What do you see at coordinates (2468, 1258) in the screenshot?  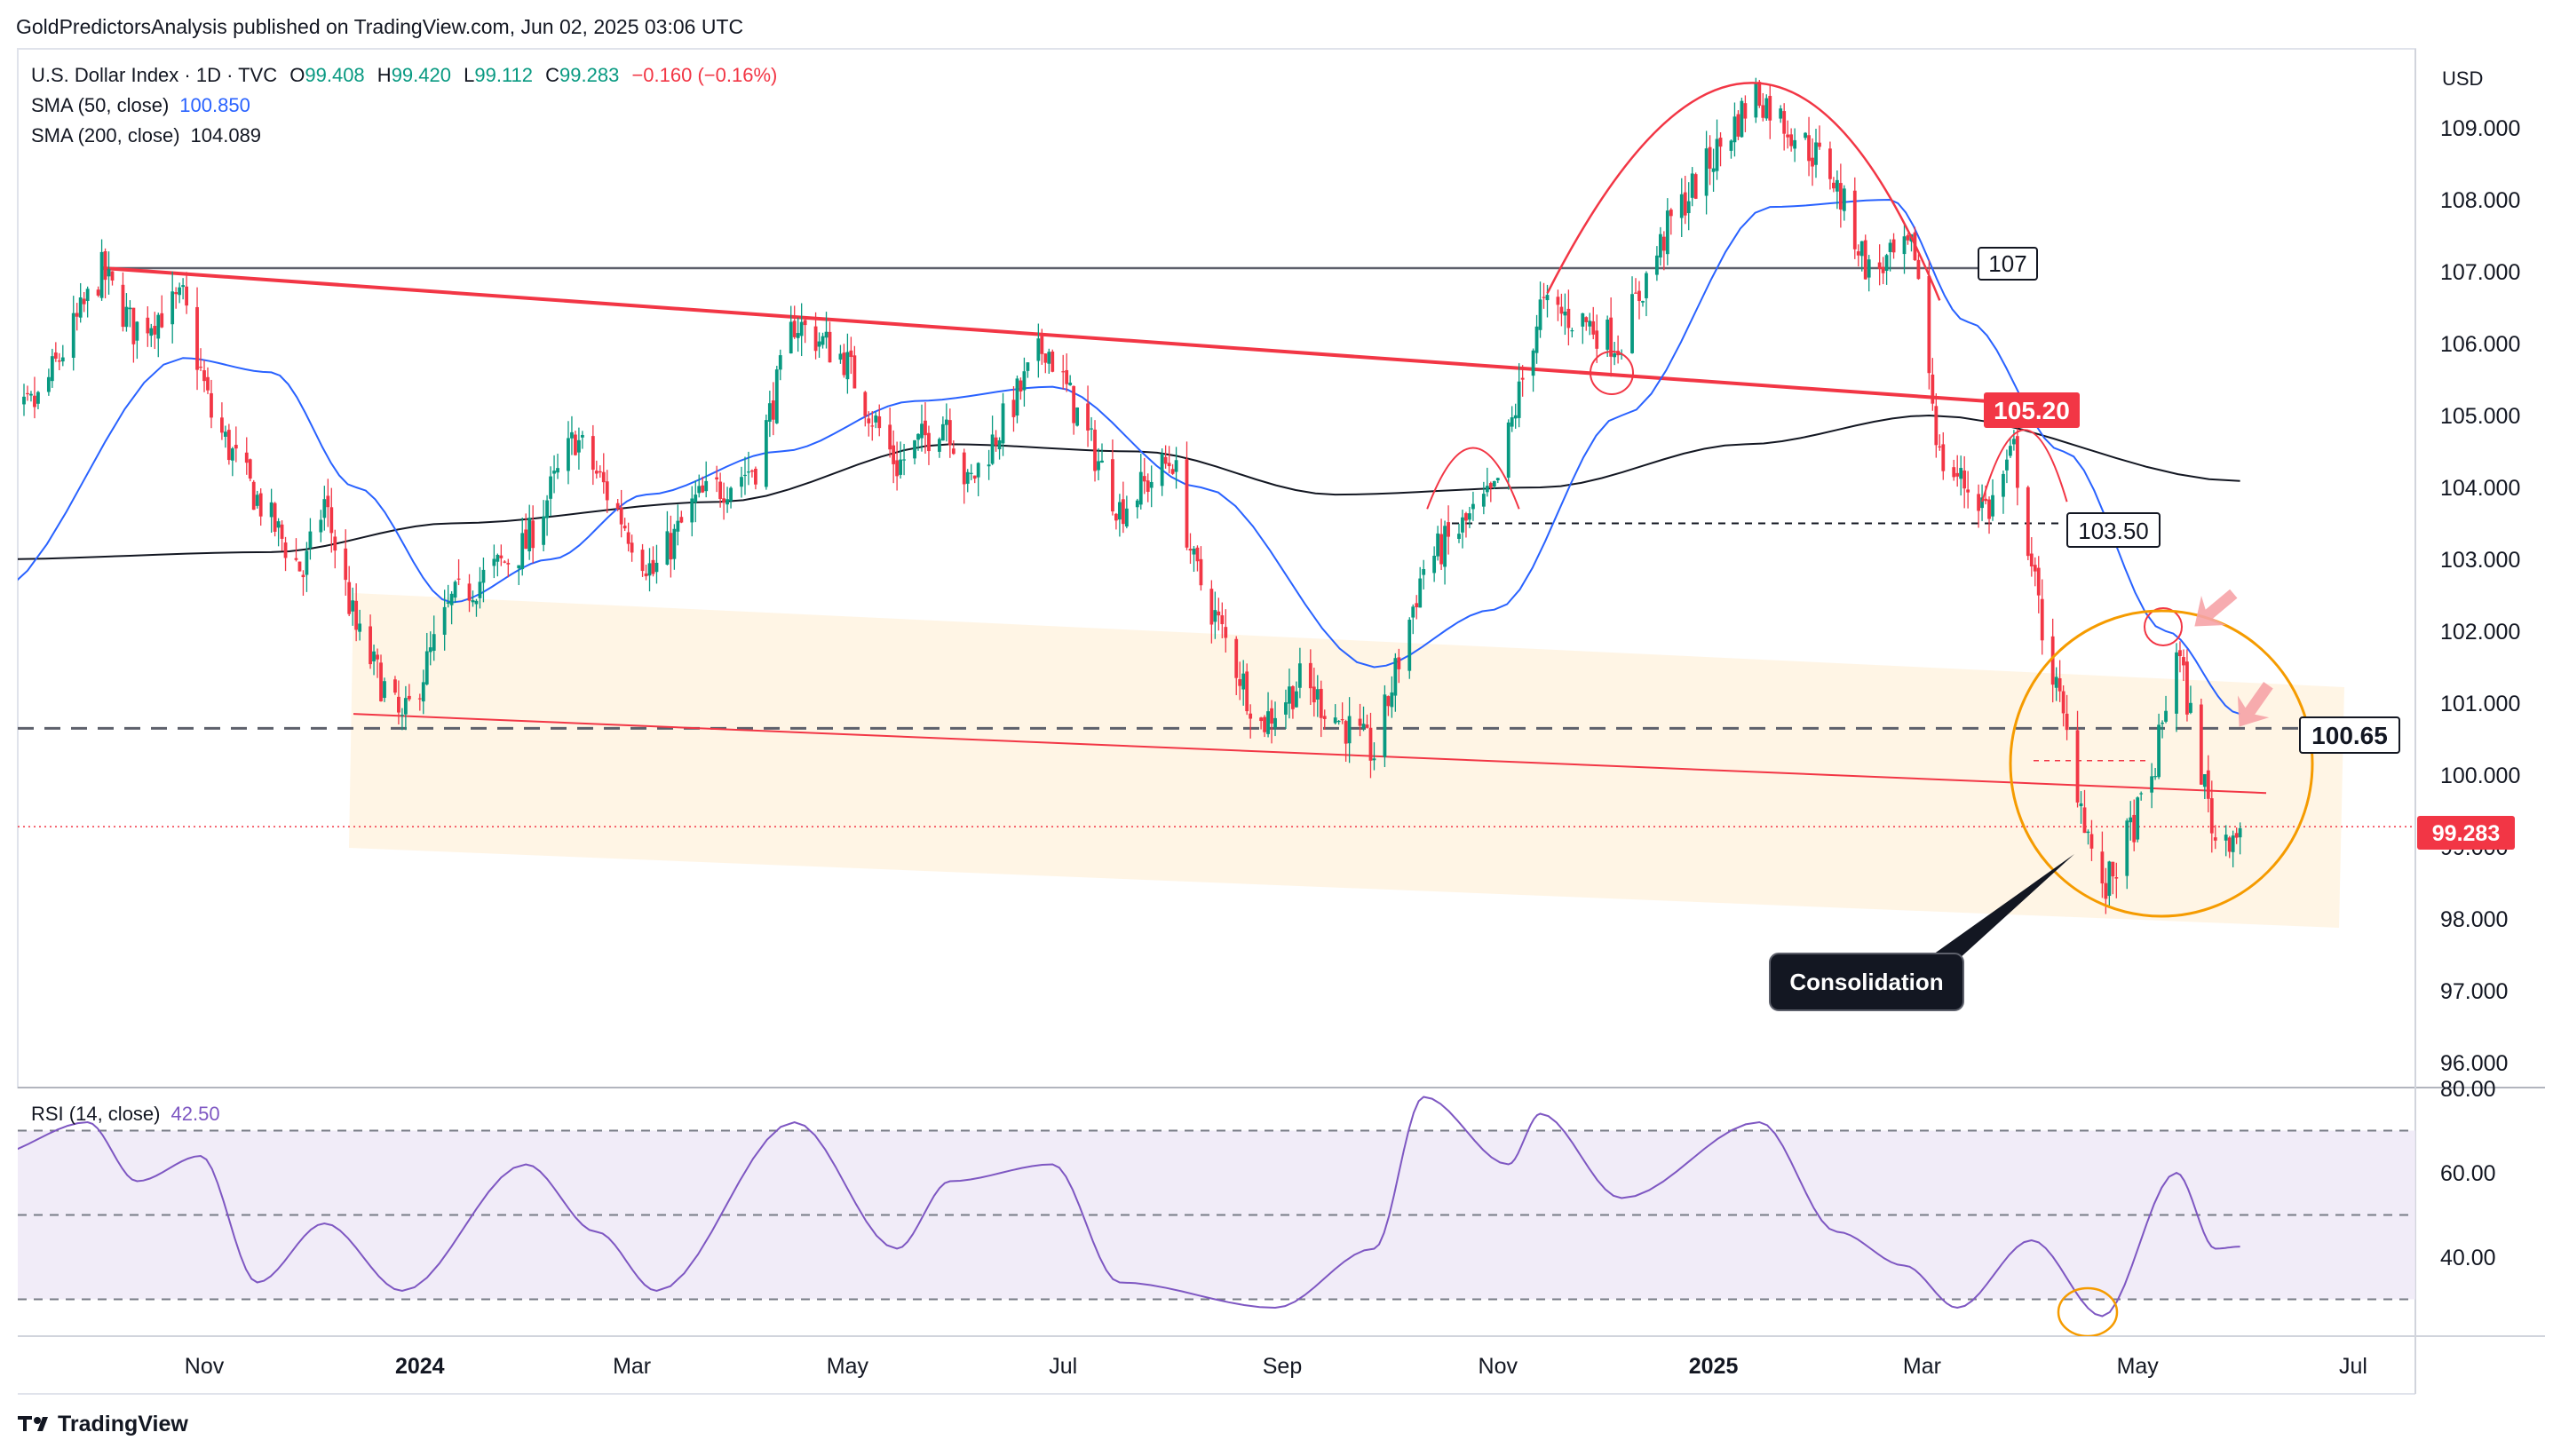 I see `rsi-tick-label: 40.00` at bounding box center [2468, 1258].